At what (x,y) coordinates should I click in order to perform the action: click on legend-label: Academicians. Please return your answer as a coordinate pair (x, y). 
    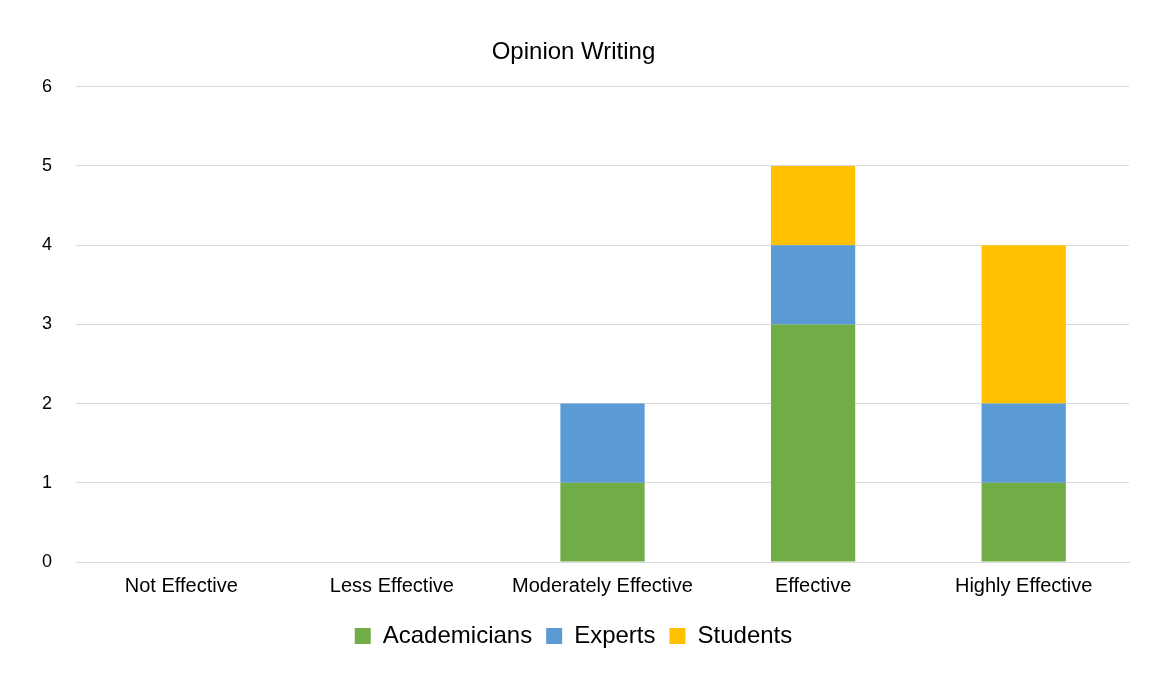
    Looking at the image, I should click on (457, 634).